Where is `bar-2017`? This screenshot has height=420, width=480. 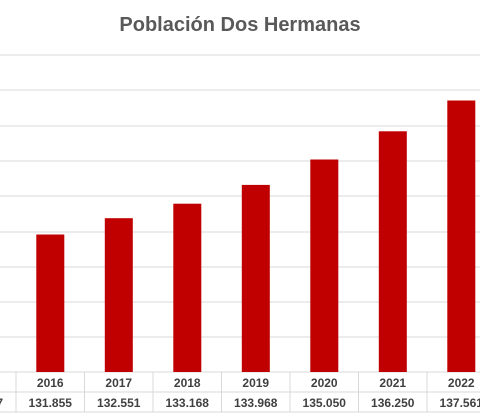 bar-2017 is located at coordinates (118, 295).